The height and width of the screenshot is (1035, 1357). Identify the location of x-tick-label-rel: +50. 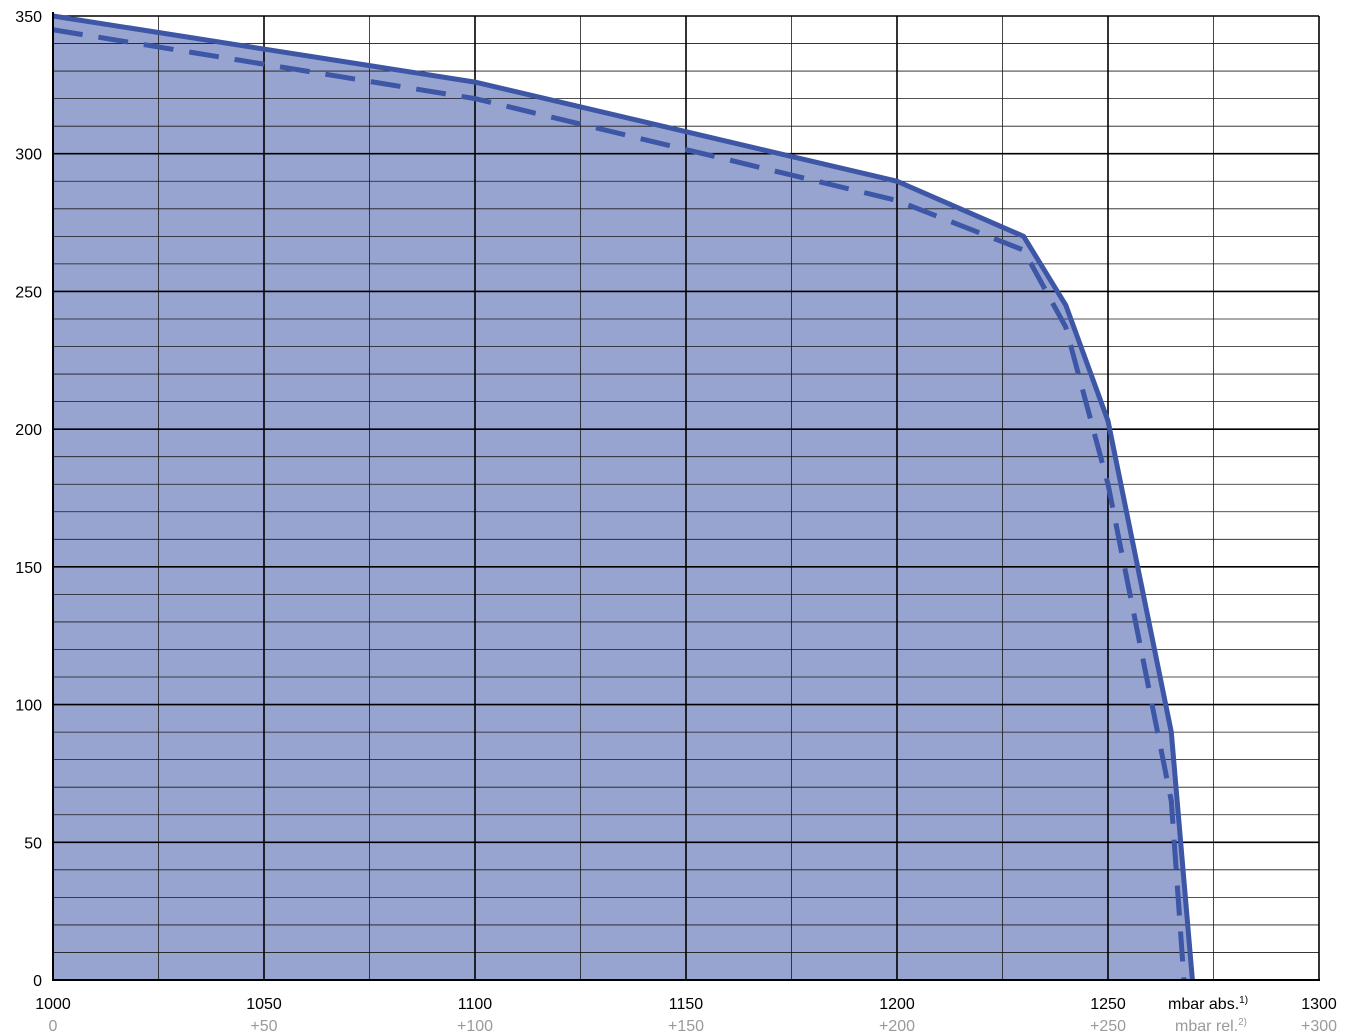
(263, 1026).